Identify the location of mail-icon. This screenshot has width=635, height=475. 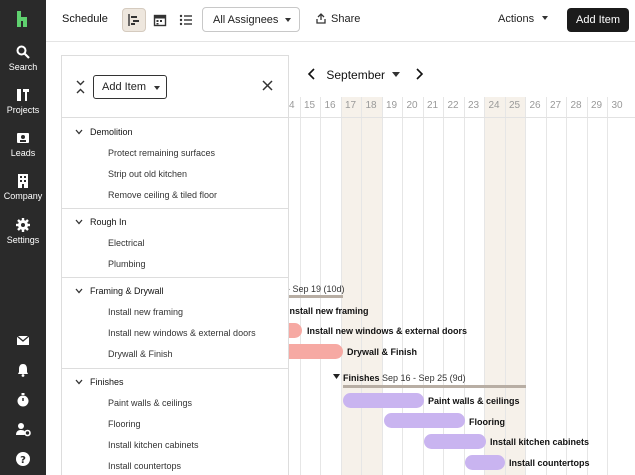
(23, 340).